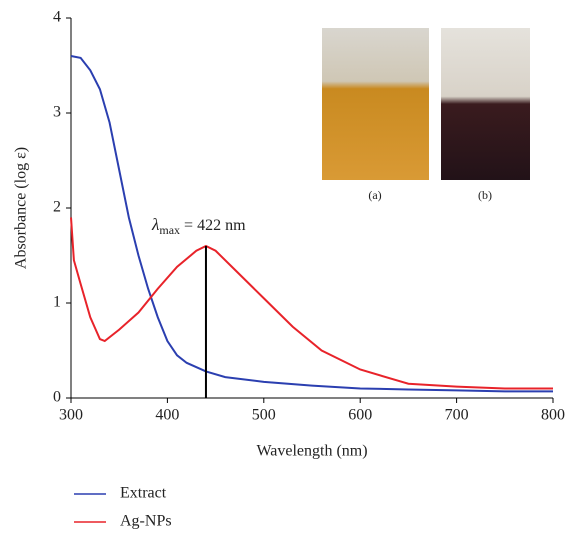 This screenshot has width=568, height=537. I want to click on x-tick-label: 400, so click(167, 415).